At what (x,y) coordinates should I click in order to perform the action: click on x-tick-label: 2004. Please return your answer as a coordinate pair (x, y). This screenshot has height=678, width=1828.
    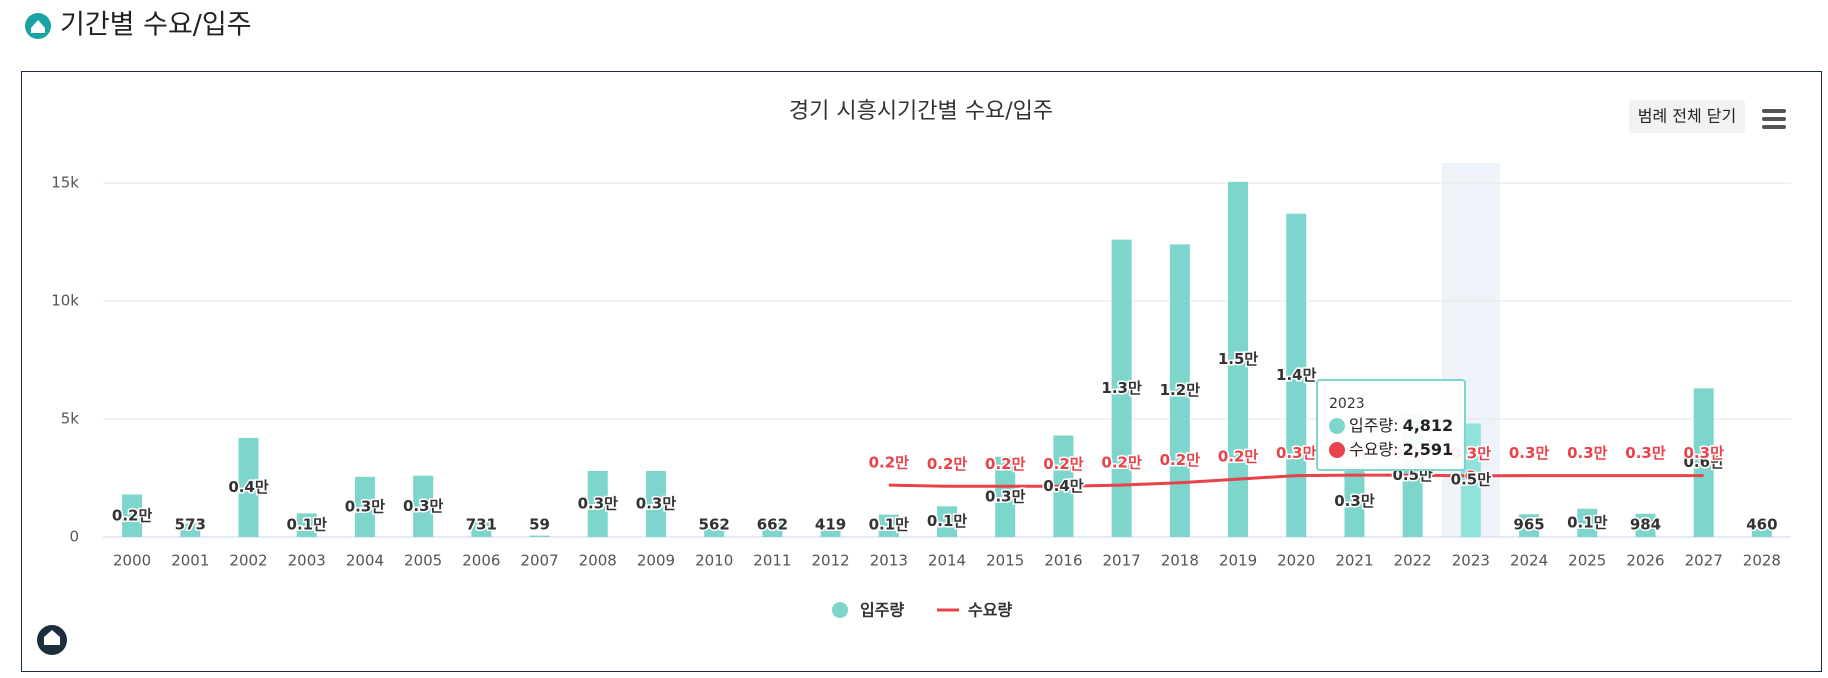
    Looking at the image, I should click on (365, 561).